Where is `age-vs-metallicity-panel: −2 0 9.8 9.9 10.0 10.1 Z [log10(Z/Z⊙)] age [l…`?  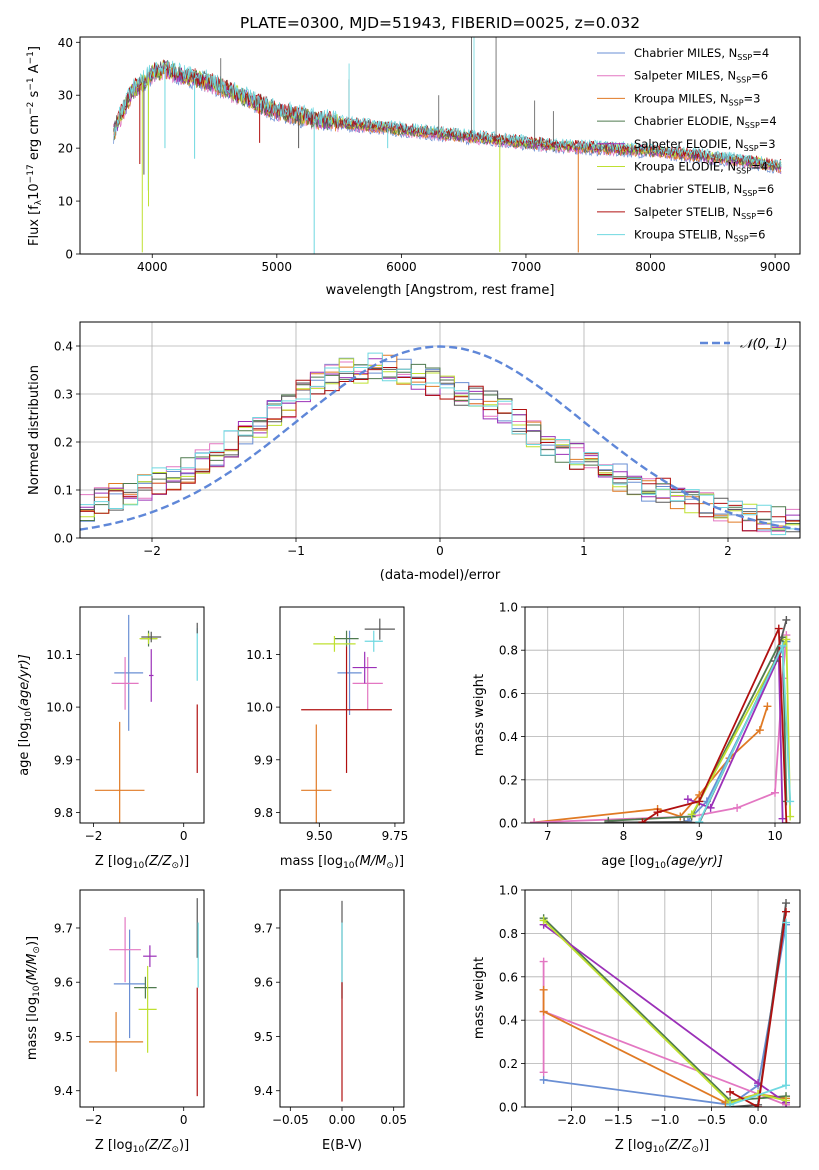 age-vs-metallicity-panel: −2 0 9.8 9.9 10.0 10.1 Z [log10(Z/Z⊙)] age [l… is located at coordinates (111, 738).